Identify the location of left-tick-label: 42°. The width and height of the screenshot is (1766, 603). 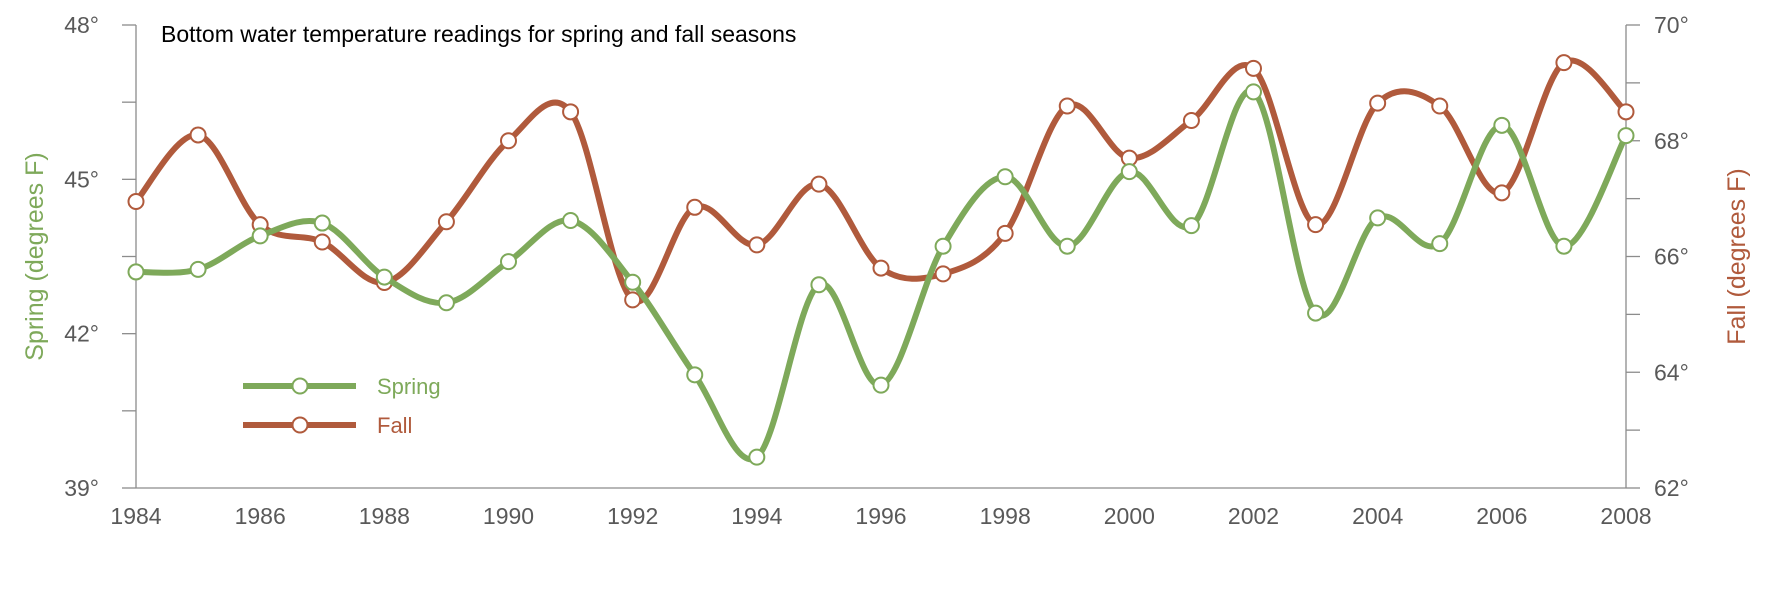
(81, 334).